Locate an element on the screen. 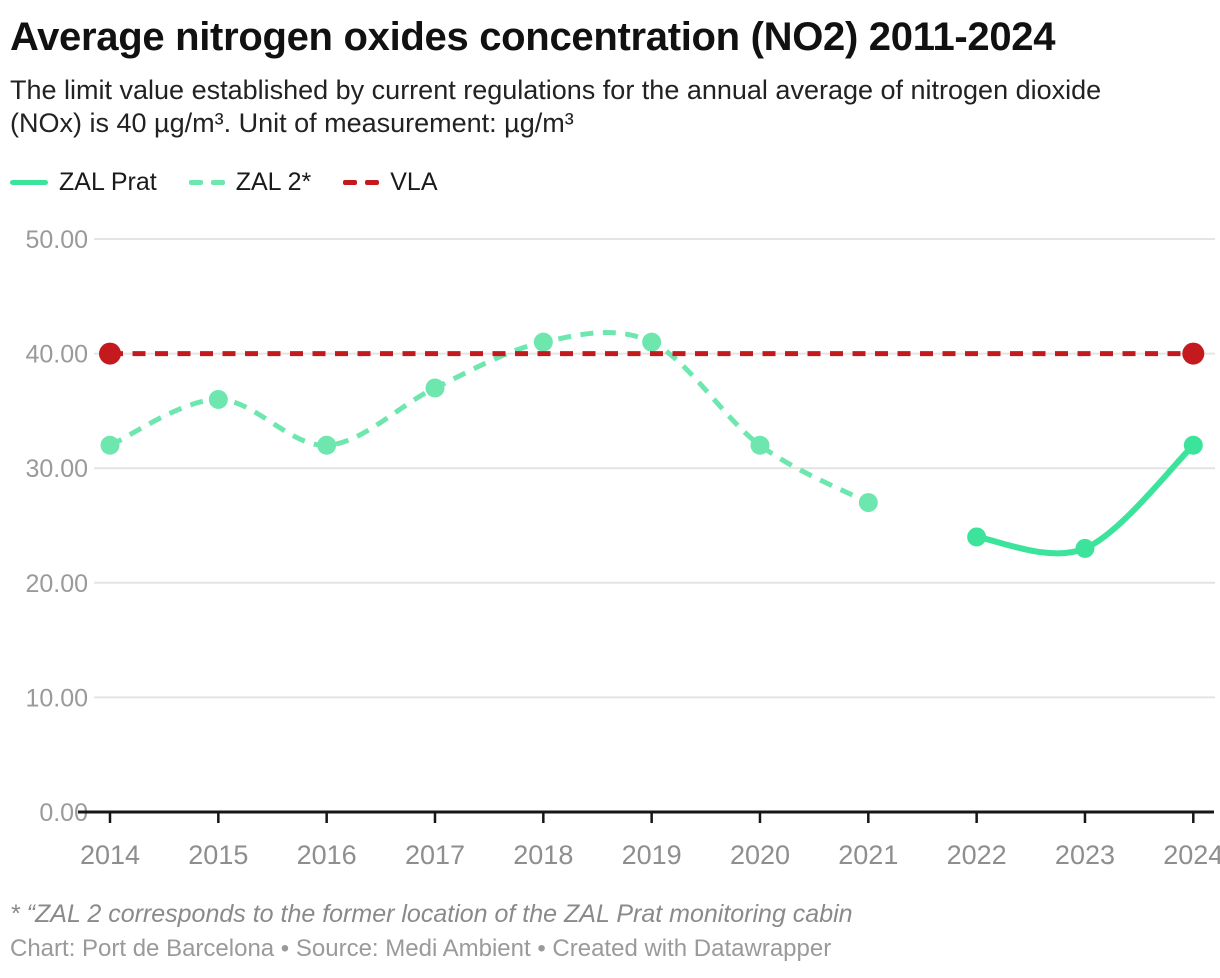  legend-item-vla: VLA is located at coordinates (390, 182).